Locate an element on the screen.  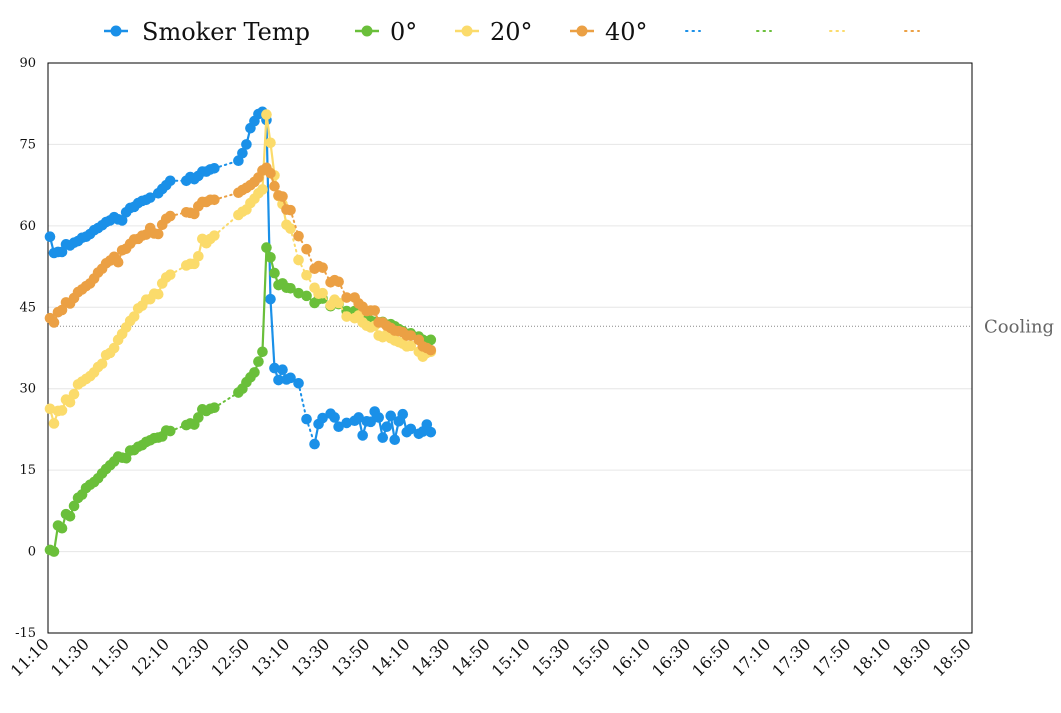
x-tick-label: 16:30 is located at coordinates (671, 657).